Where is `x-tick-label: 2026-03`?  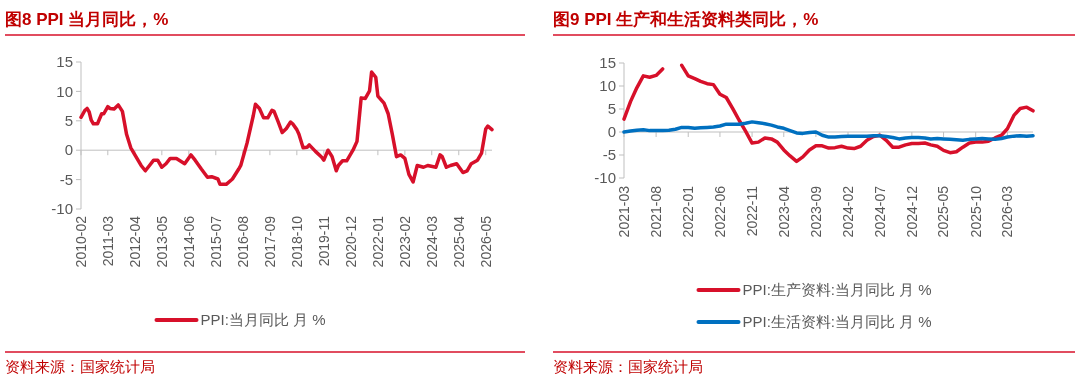 x-tick-label: 2026-03 is located at coordinates (1007, 211).